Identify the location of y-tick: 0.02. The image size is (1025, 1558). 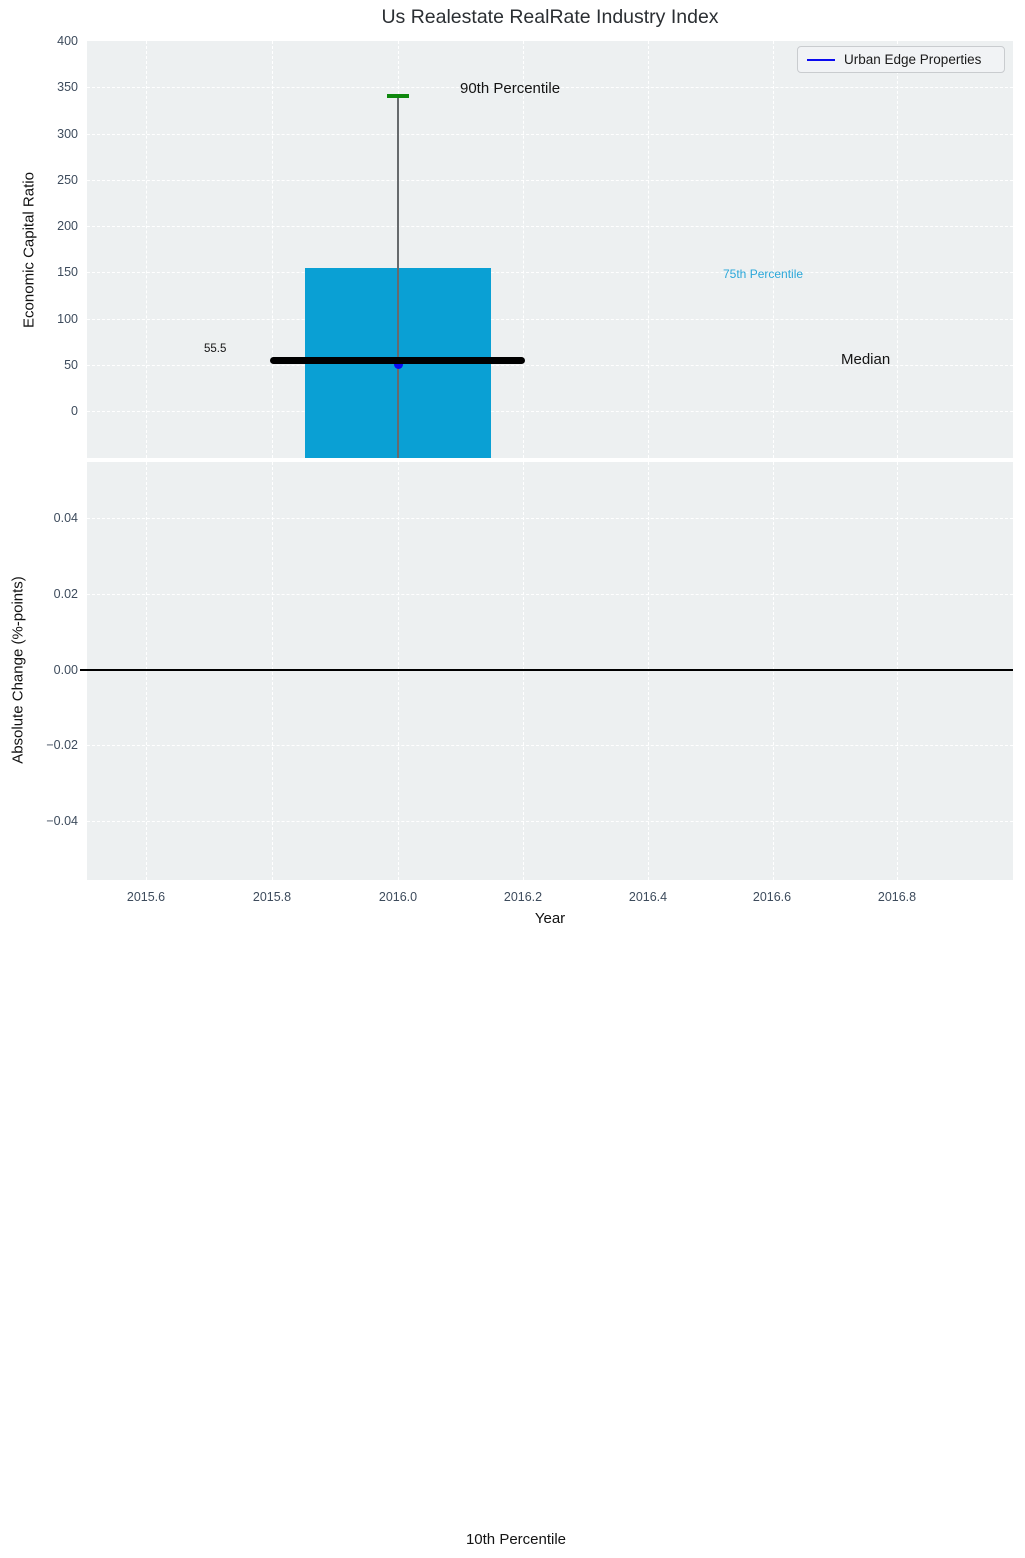
(65, 594).